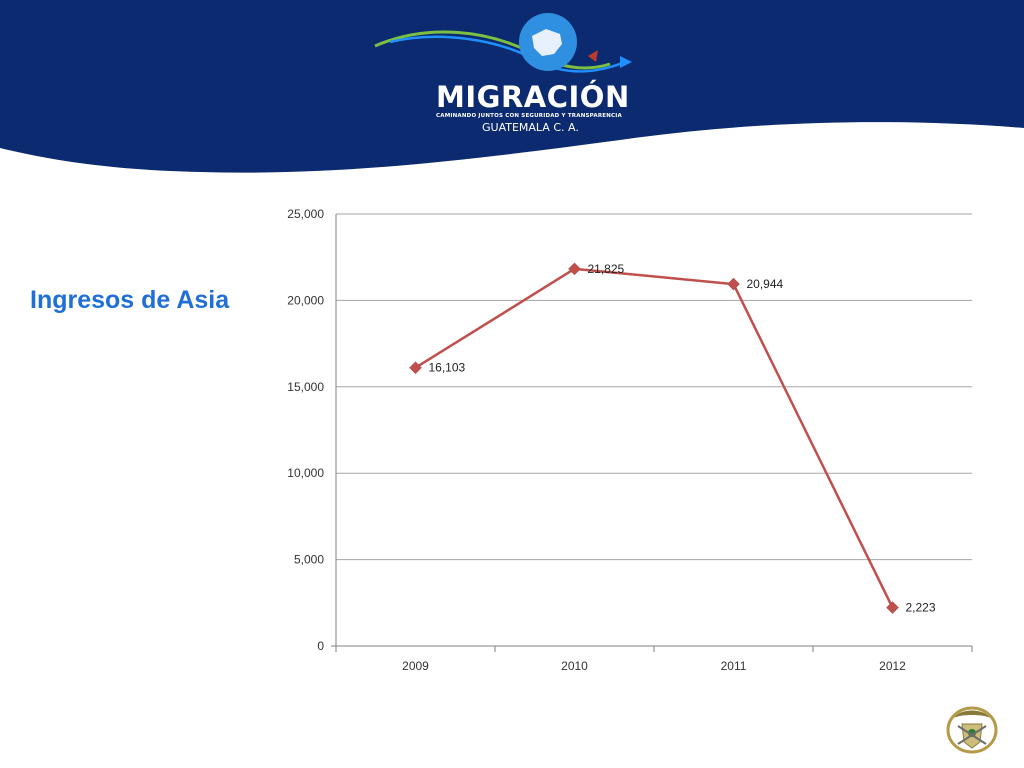 Image resolution: width=1024 pixels, height=768 pixels. Describe the element at coordinates (503, 43) in the screenshot. I see `logo-swoosh-icon` at that location.